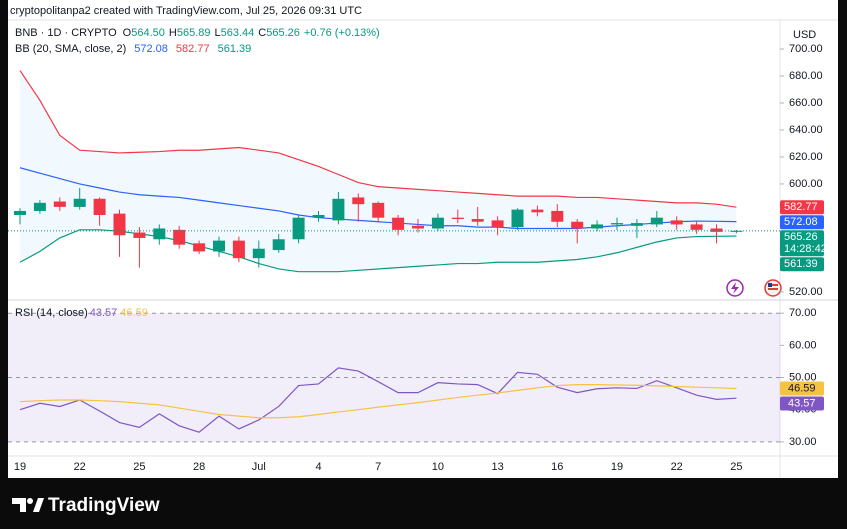  Describe the element at coordinates (803, 442) in the screenshot. I see `y-tick-label: 30.00` at that location.